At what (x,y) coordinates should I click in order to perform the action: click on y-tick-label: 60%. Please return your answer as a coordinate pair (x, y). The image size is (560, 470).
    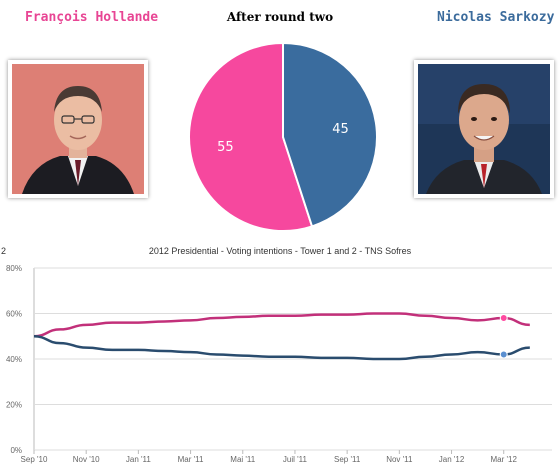
    Looking at the image, I should click on (14, 314).